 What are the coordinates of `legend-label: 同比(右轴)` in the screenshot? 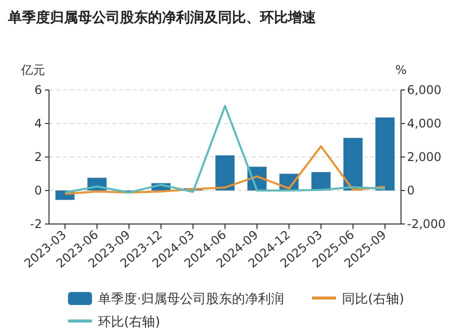 It's located at (373, 299).